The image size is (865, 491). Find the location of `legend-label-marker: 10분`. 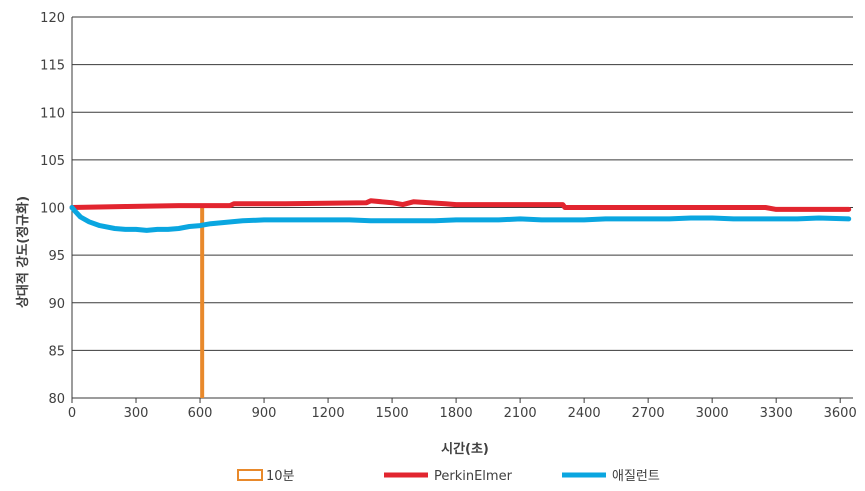

legend-label-marker: 10분 is located at coordinates (280, 476).